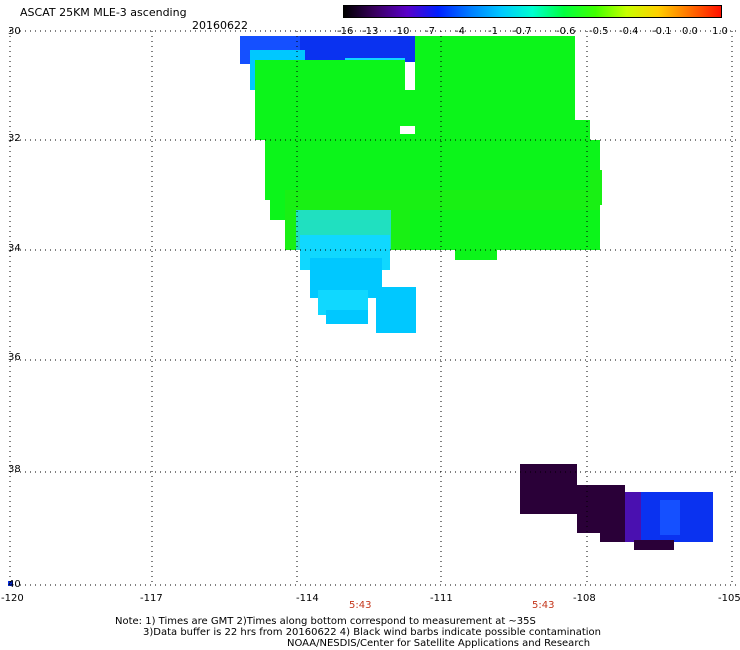 This screenshot has width=740, height=650. Describe the element at coordinates (401, 31) in the screenshot. I see `colorbar-label: -10` at that location.